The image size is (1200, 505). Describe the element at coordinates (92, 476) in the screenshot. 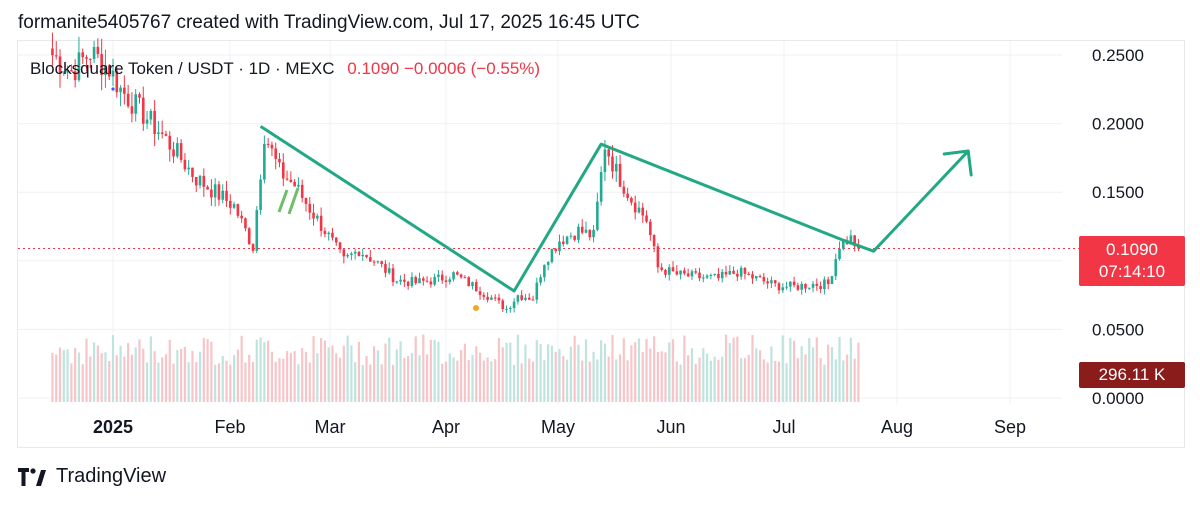

I see `tradingview-footer: TradingView` at that location.